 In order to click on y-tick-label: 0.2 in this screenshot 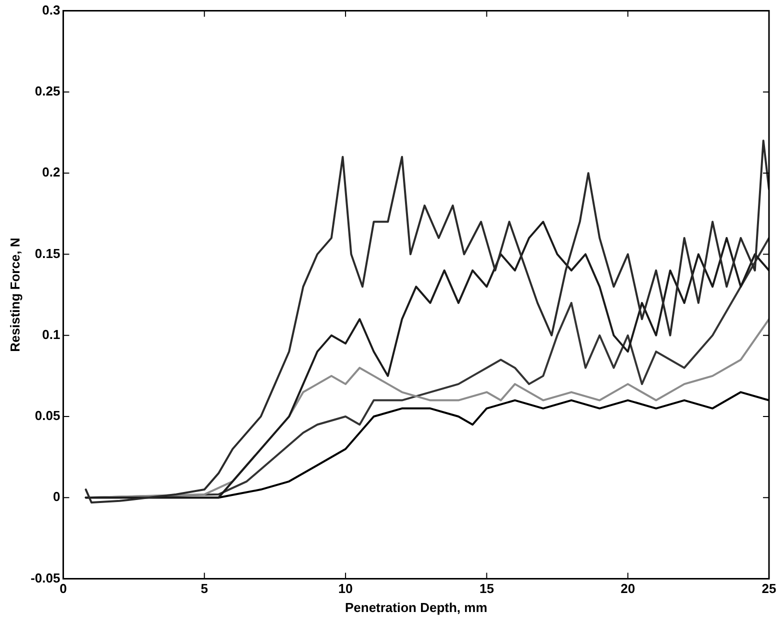, I will do `click(51, 172)`.